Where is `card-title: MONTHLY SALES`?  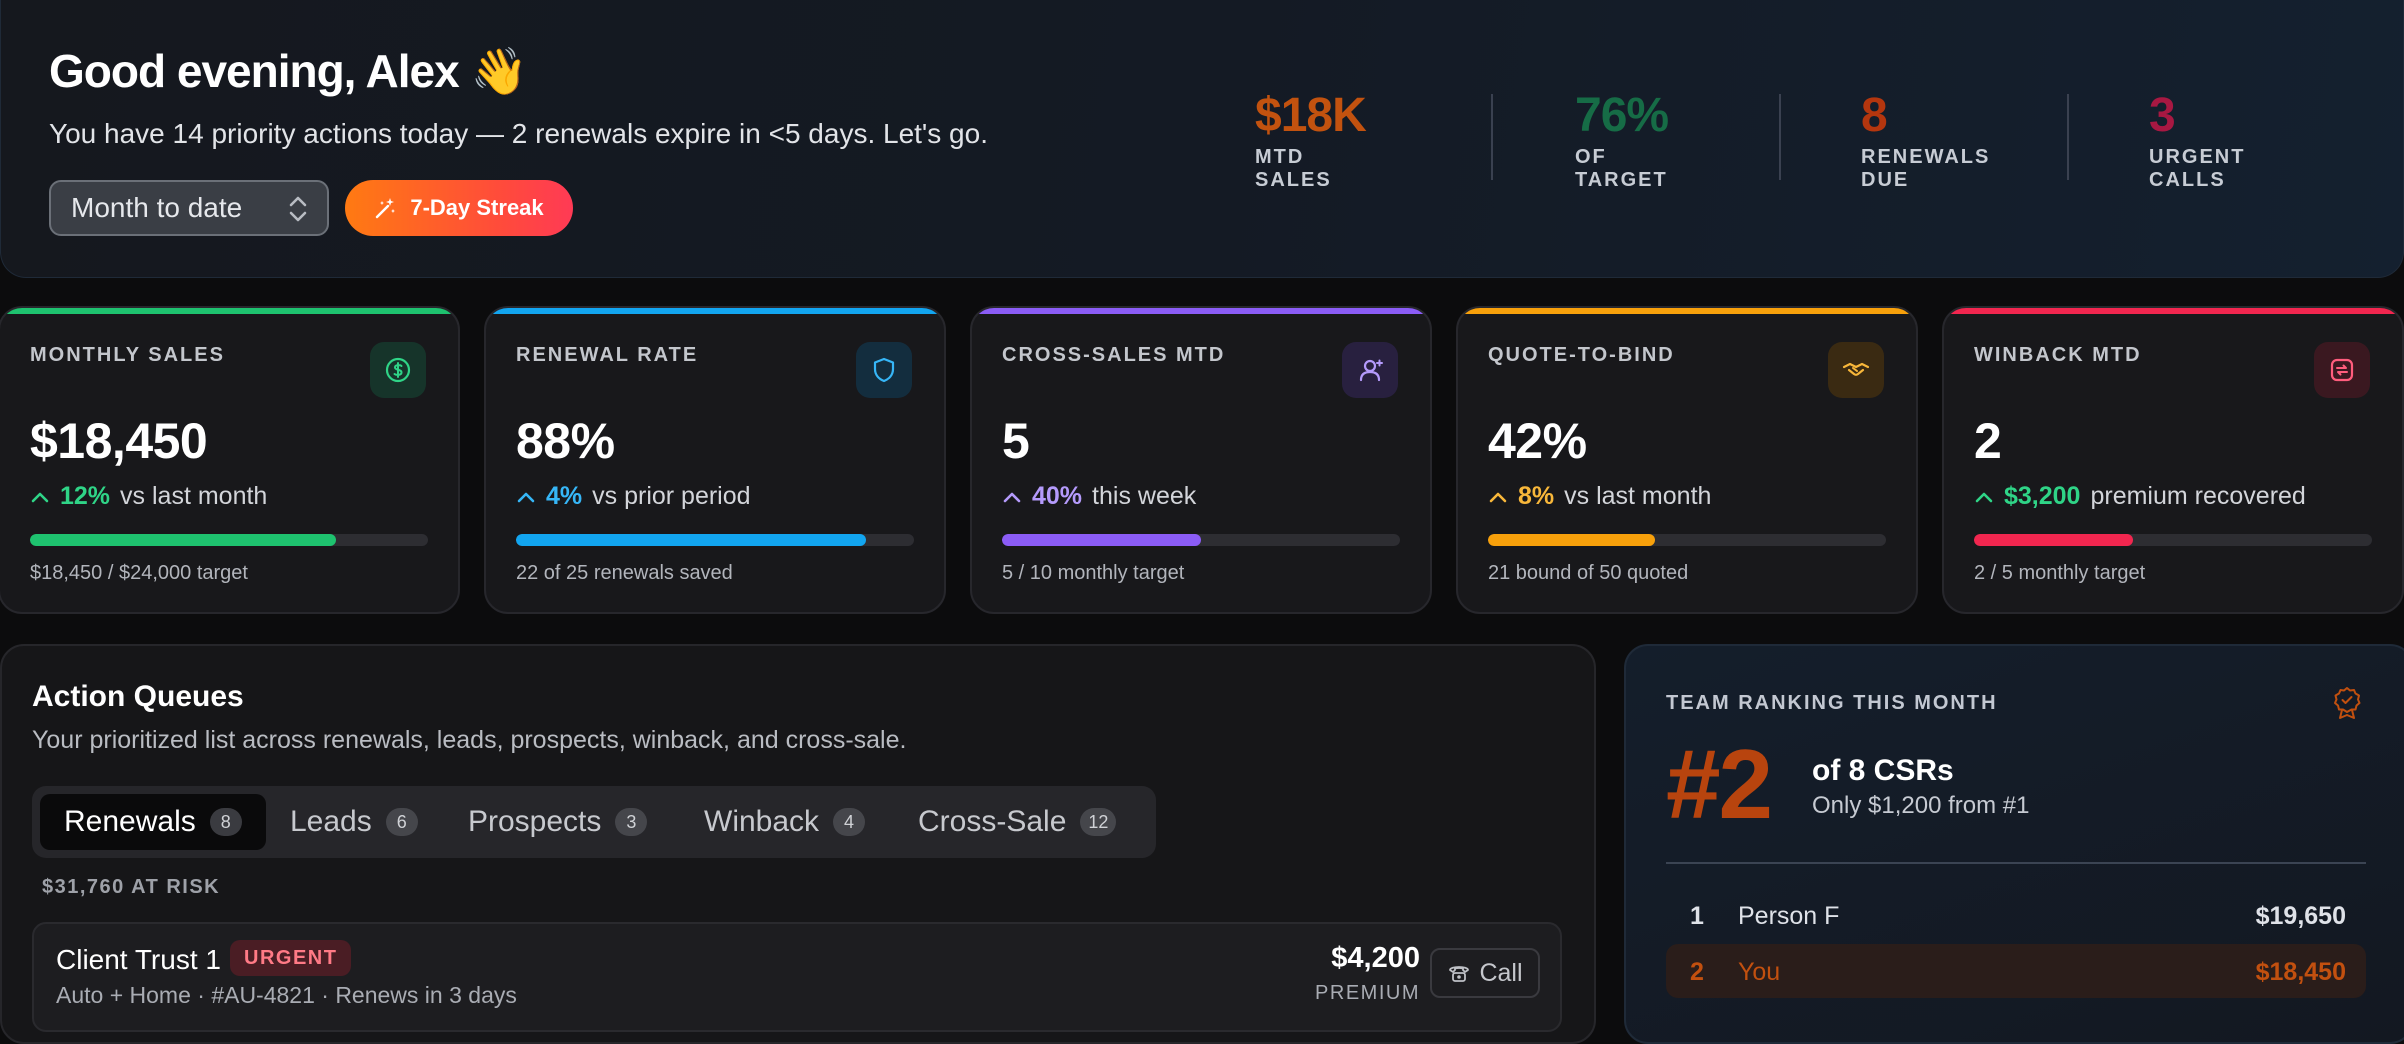 card-title: MONTHLY SALES is located at coordinates (127, 355).